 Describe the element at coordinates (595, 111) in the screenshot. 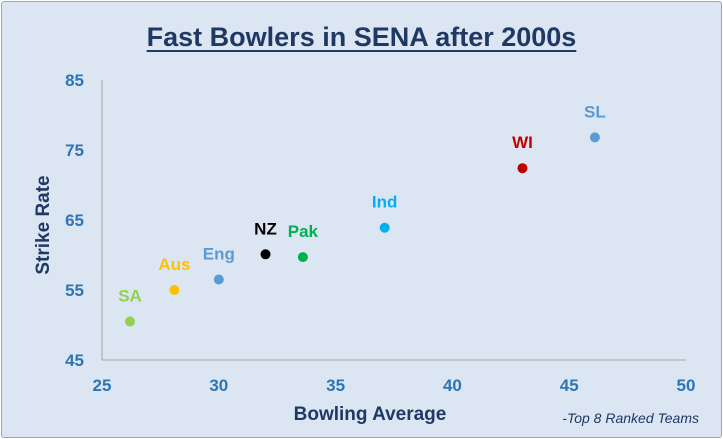

I see `data-point-label: SL` at that location.